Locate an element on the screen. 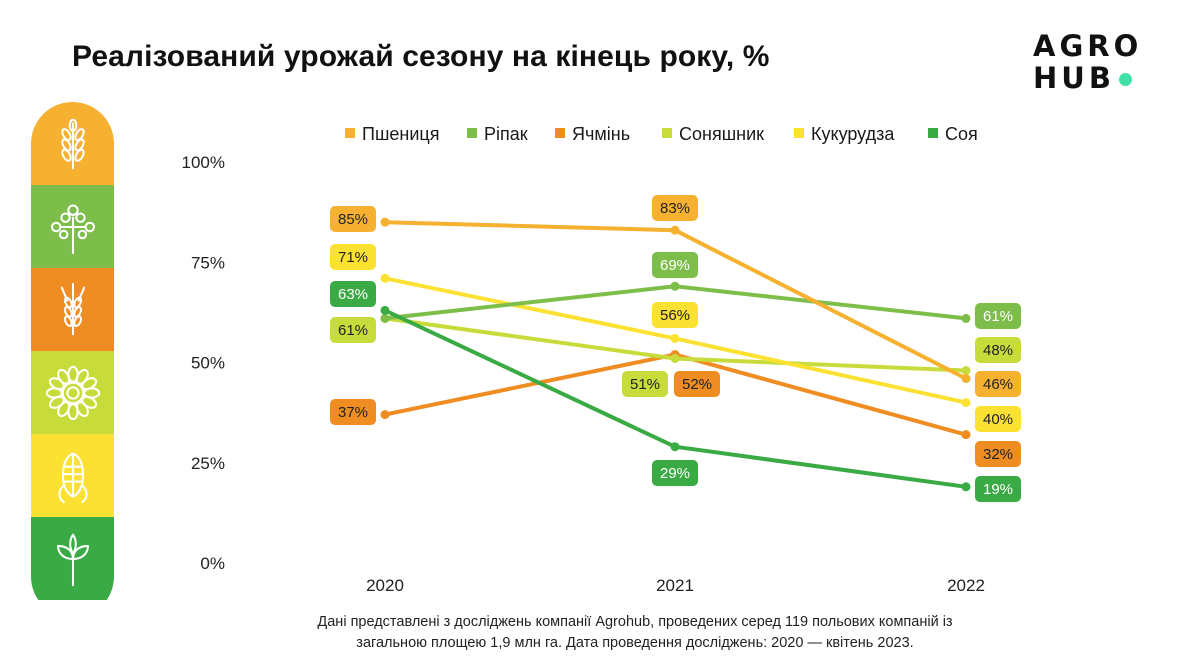 This screenshot has width=1200, height=668. data-label: 83% is located at coordinates (675, 208).